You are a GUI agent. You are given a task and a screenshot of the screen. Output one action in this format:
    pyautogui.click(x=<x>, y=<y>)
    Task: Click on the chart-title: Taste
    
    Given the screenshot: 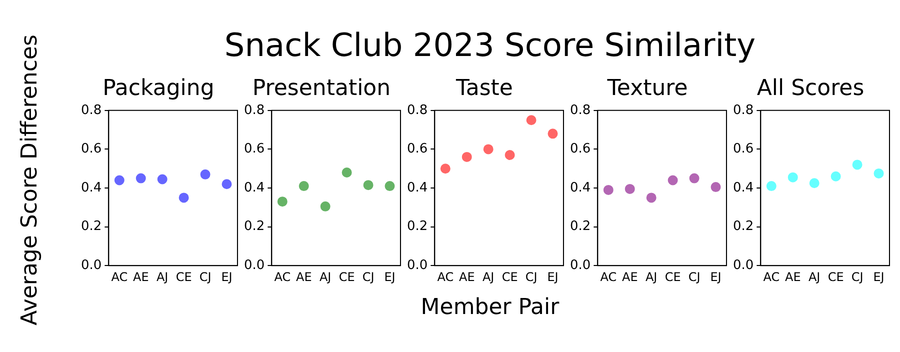 What is the action you would take?
    pyautogui.click(x=484, y=88)
    